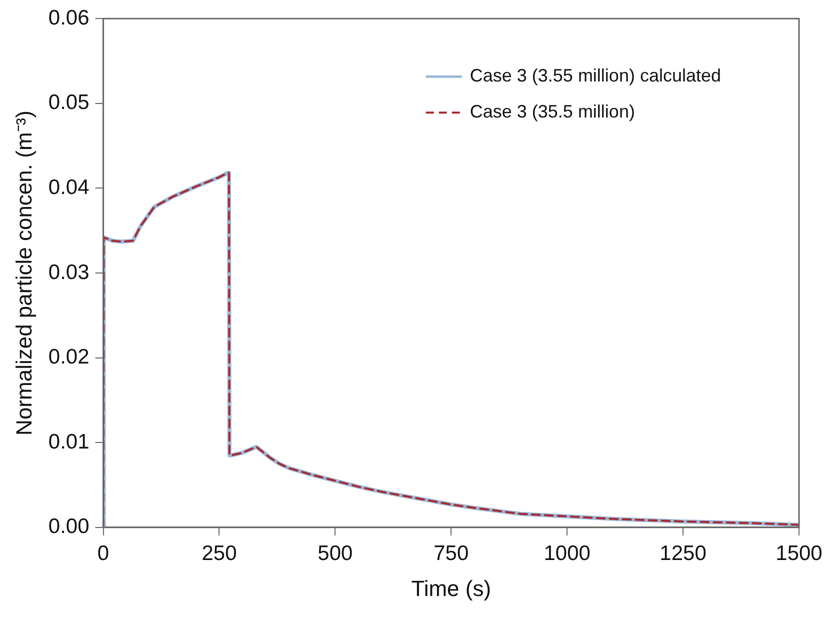  Describe the element at coordinates (567, 553) in the screenshot. I see `x-tick-label: 1000` at that location.